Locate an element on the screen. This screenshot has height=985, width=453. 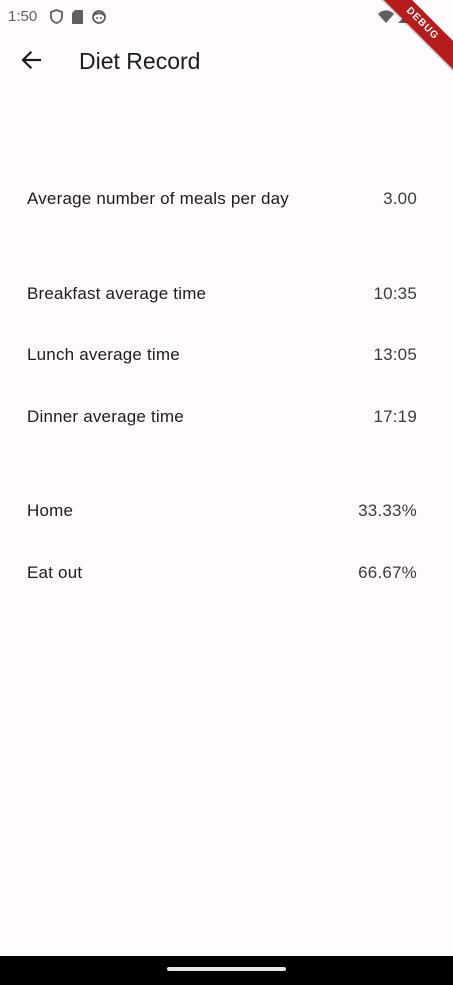
meals-per-day-value: 3.00 is located at coordinates (400, 198).